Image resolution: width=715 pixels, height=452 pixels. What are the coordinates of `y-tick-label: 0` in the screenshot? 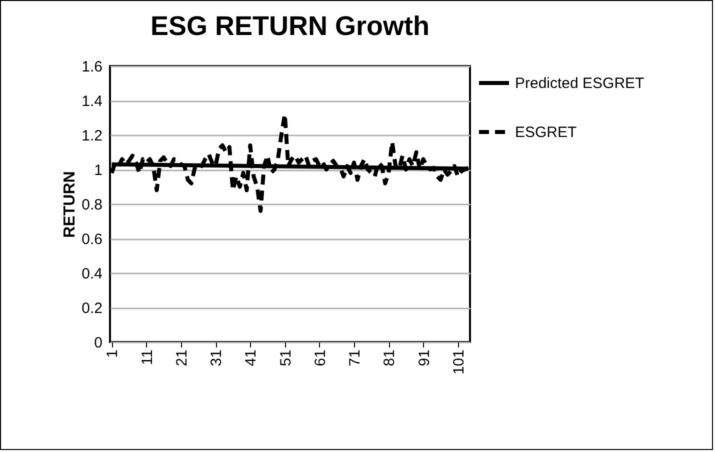 It's located at (98, 343).